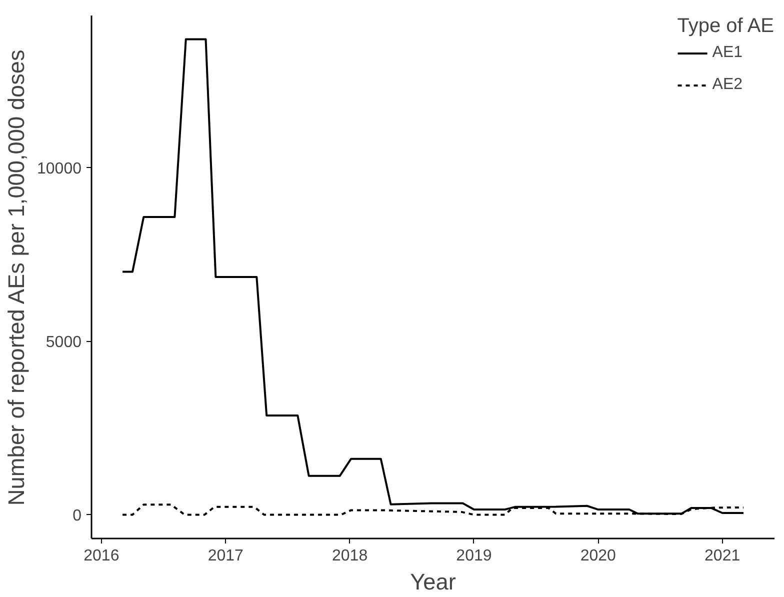 This screenshot has width=784, height=597. Describe the element at coordinates (77, 516) in the screenshot. I see `y-tick-label: 0` at that location.